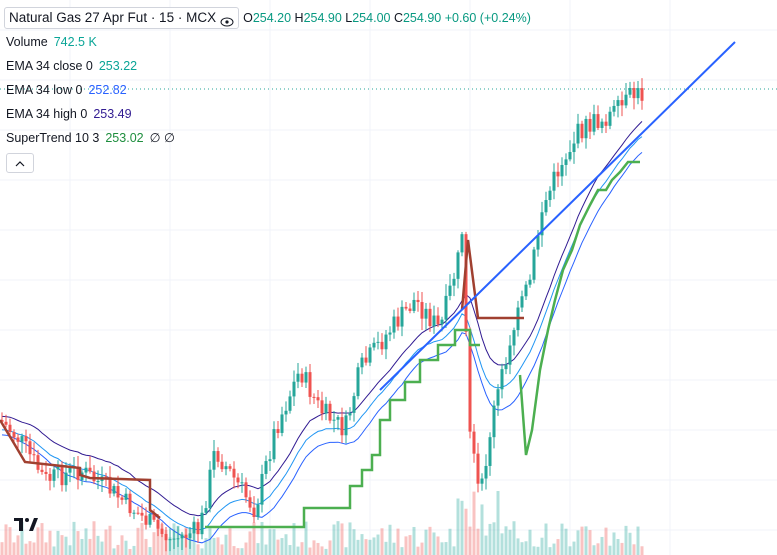  What do you see at coordinates (162, 138) in the screenshot?
I see `indicator-extra: ∅ ∅` at bounding box center [162, 138].